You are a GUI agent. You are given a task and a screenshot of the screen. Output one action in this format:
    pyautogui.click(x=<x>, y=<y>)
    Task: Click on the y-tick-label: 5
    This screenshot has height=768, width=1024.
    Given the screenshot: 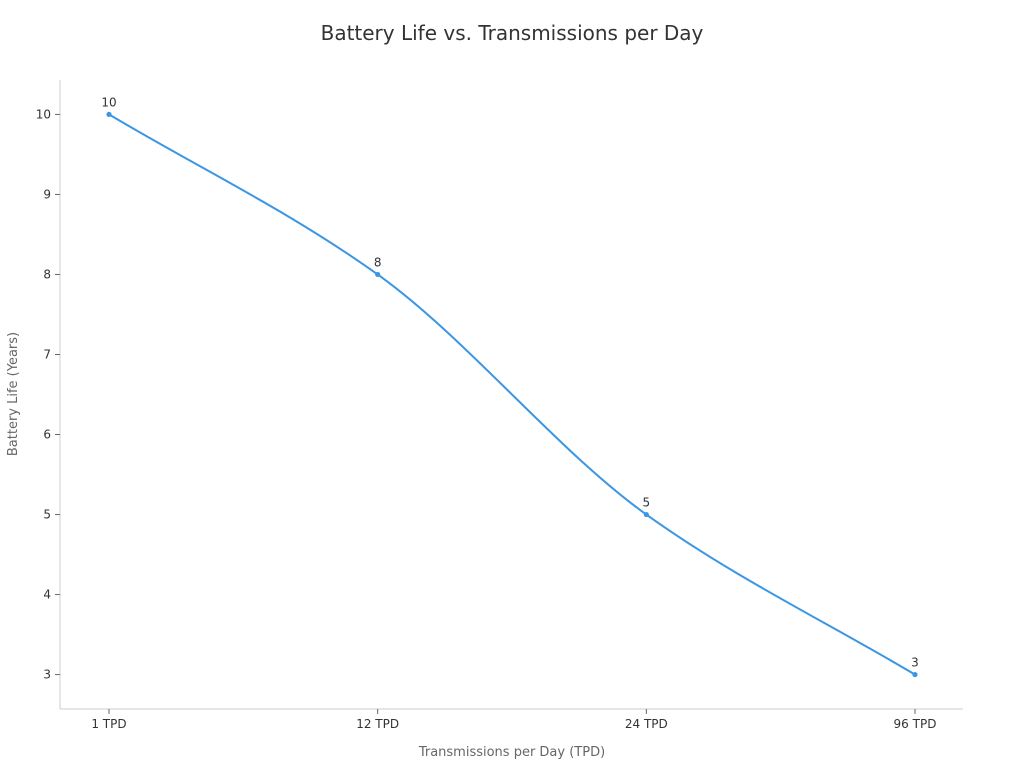 What is the action you would take?
    pyautogui.click(x=47, y=515)
    